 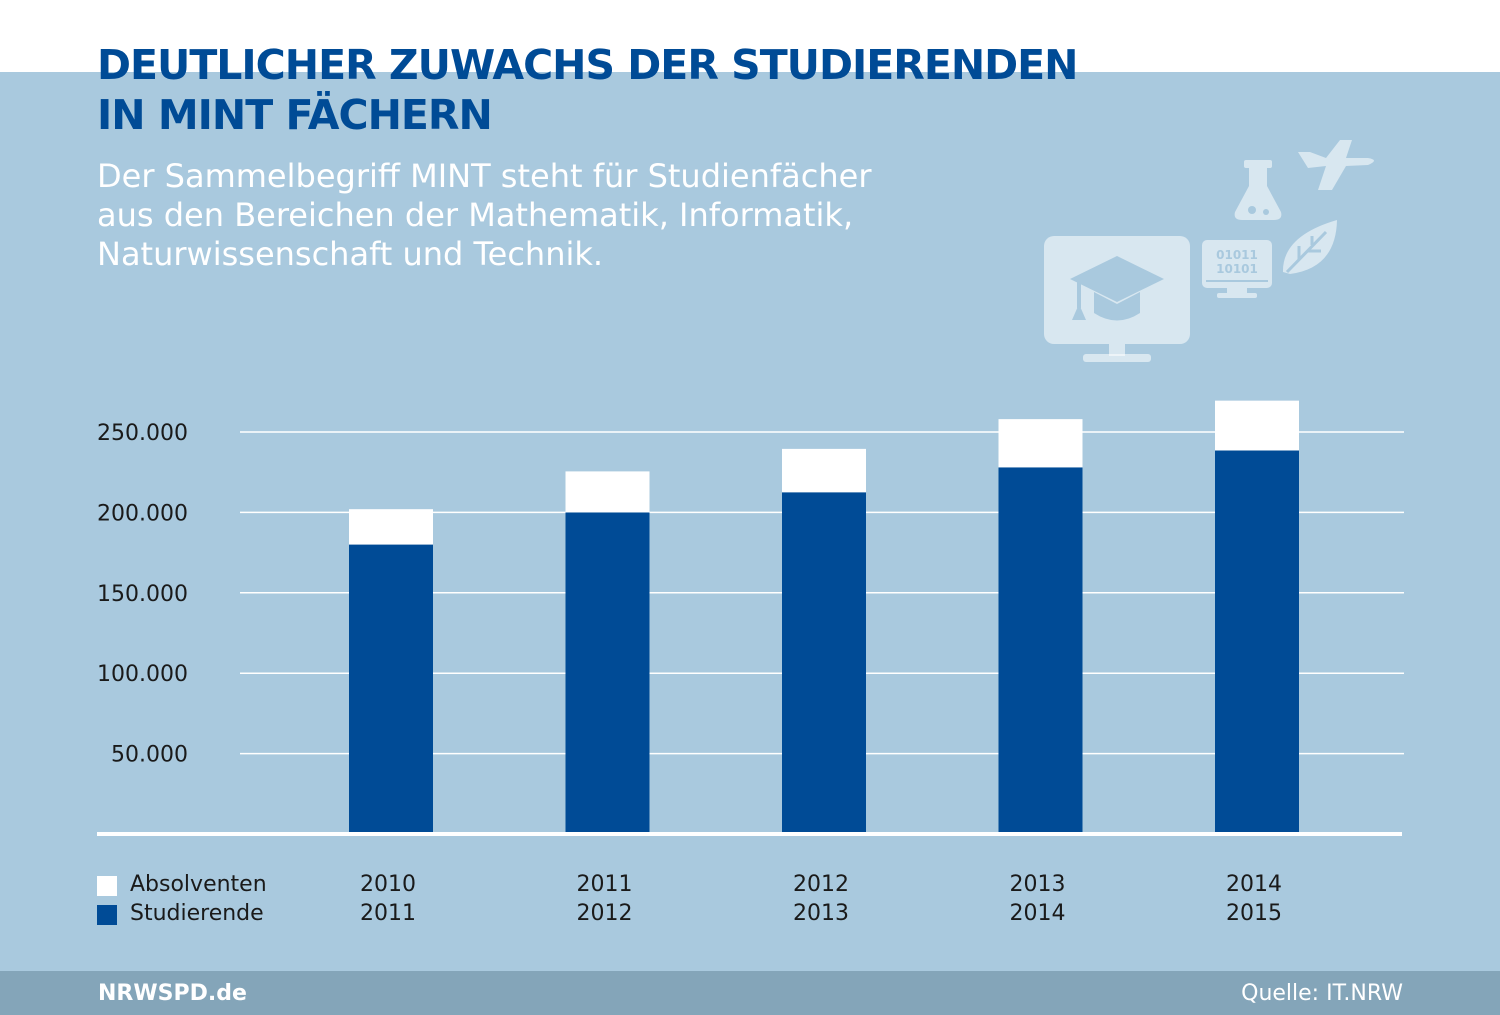 What do you see at coordinates (107, 886) in the screenshot?
I see `legend-swatch-absolventen` at bounding box center [107, 886].